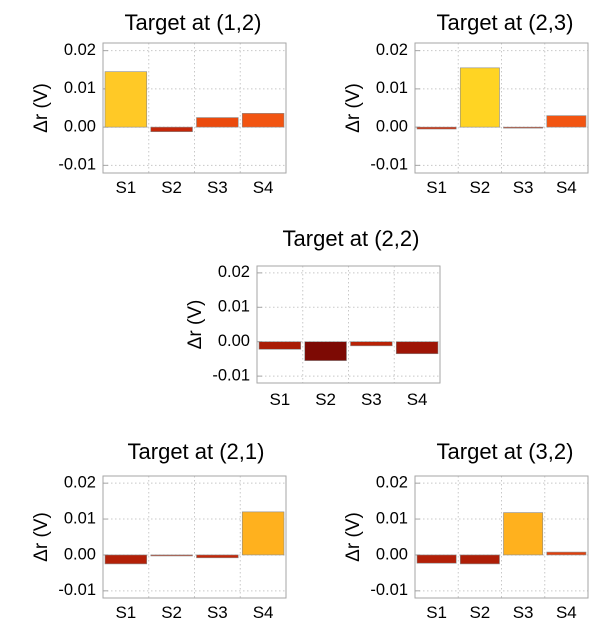 Image resolution: width=591 pixels, height=630 pixels. I want to click on chart-title: Target at (3,2), so click(505, 451).